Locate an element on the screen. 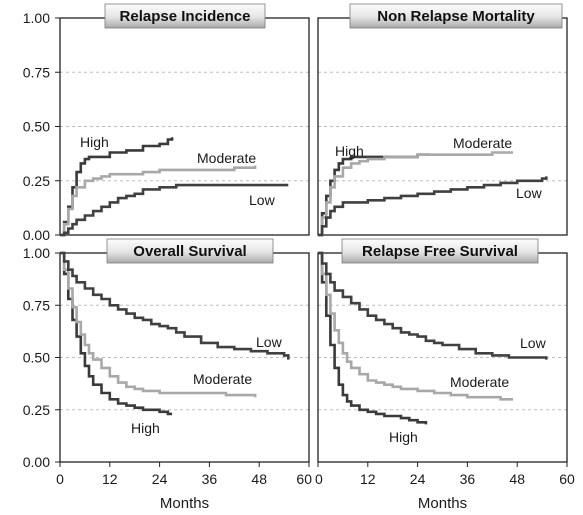  panel-title: Relapse Incidence is located at coordinates (185, 16).